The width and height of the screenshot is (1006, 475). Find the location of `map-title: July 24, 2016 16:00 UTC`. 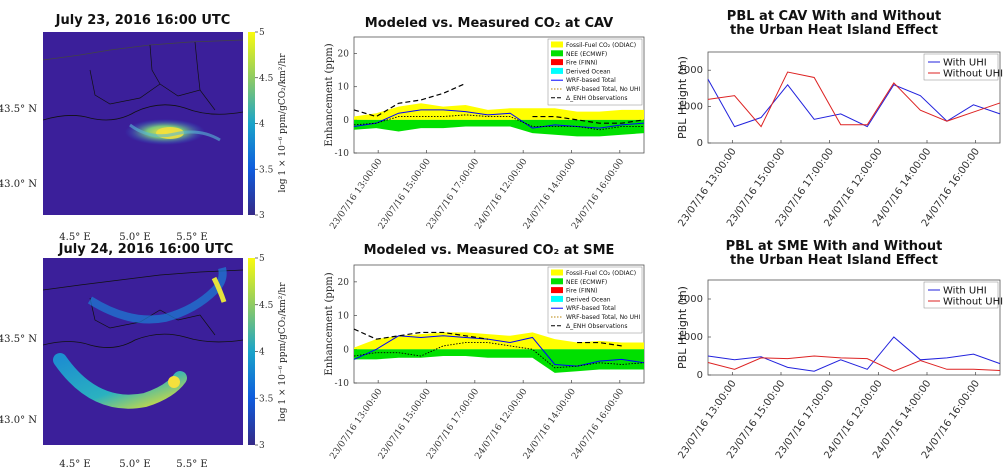

map-title: July 24, 2016 16:00 UTC is located at coordinates (146, 249).